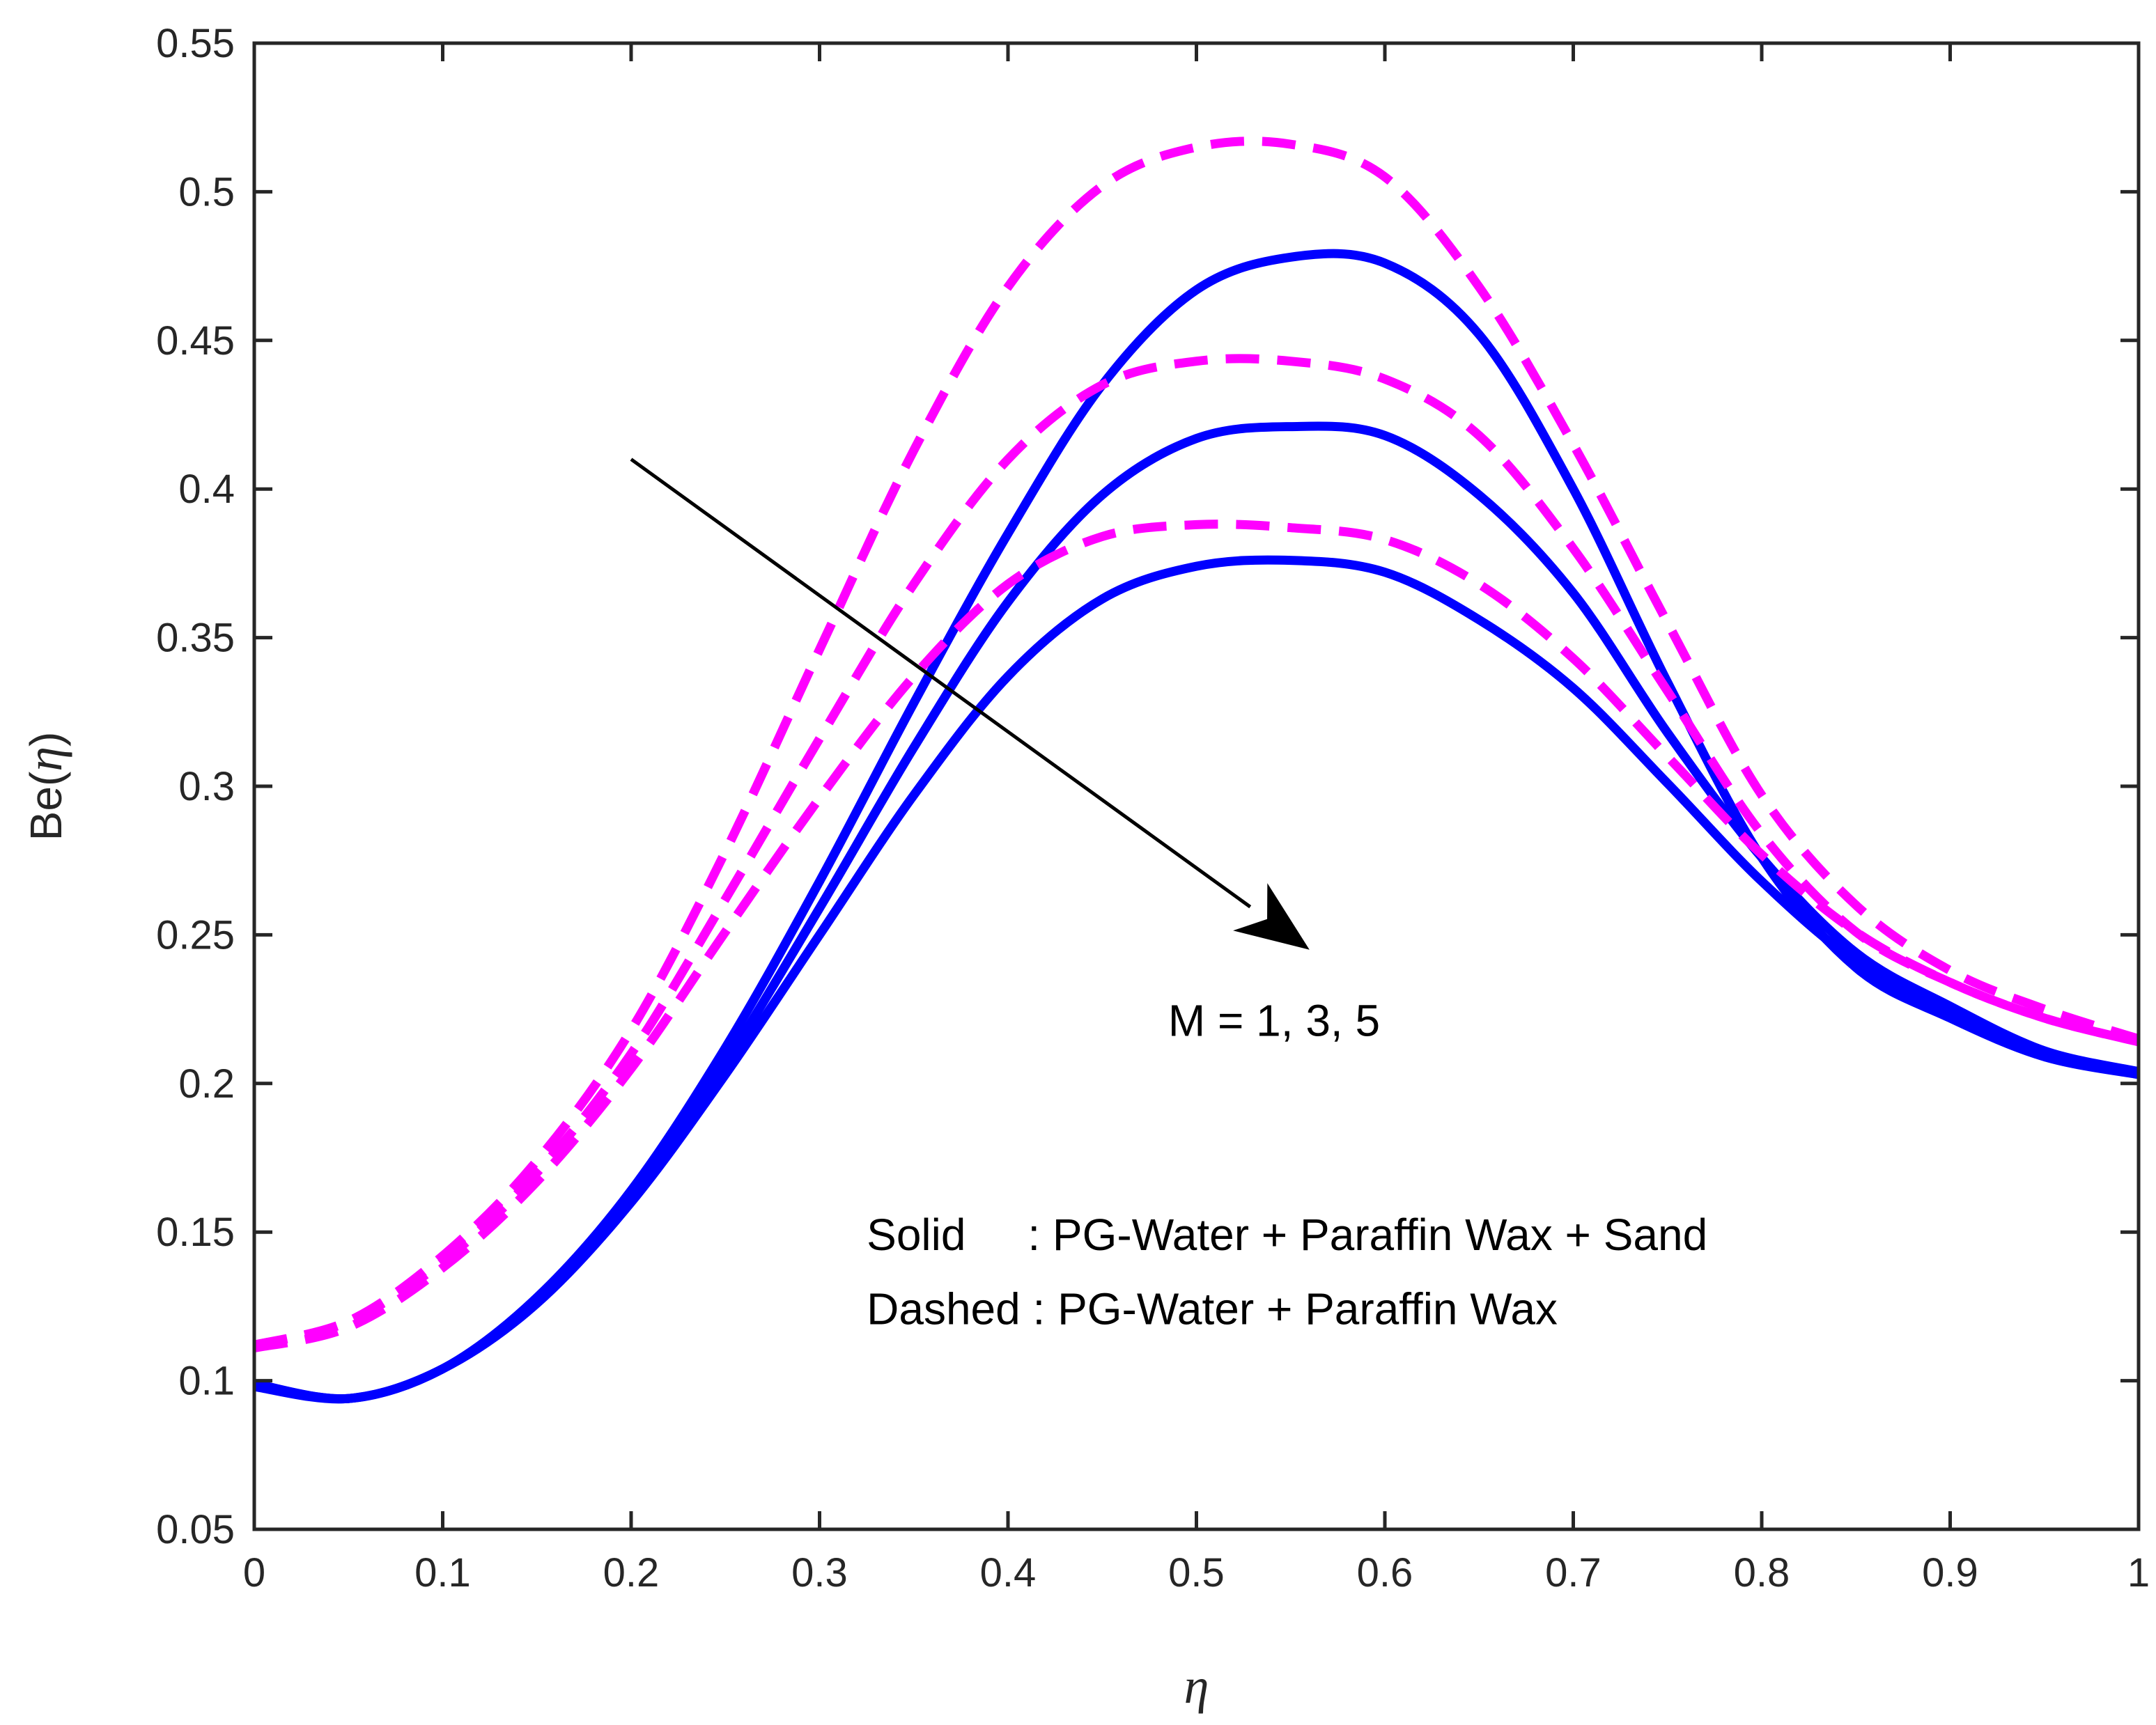 This screenshot has height=1725, width=2156. Describe the element at coordinates (195, 935) in the screenshot. I see `y-tick-label: 0.25` at that location.